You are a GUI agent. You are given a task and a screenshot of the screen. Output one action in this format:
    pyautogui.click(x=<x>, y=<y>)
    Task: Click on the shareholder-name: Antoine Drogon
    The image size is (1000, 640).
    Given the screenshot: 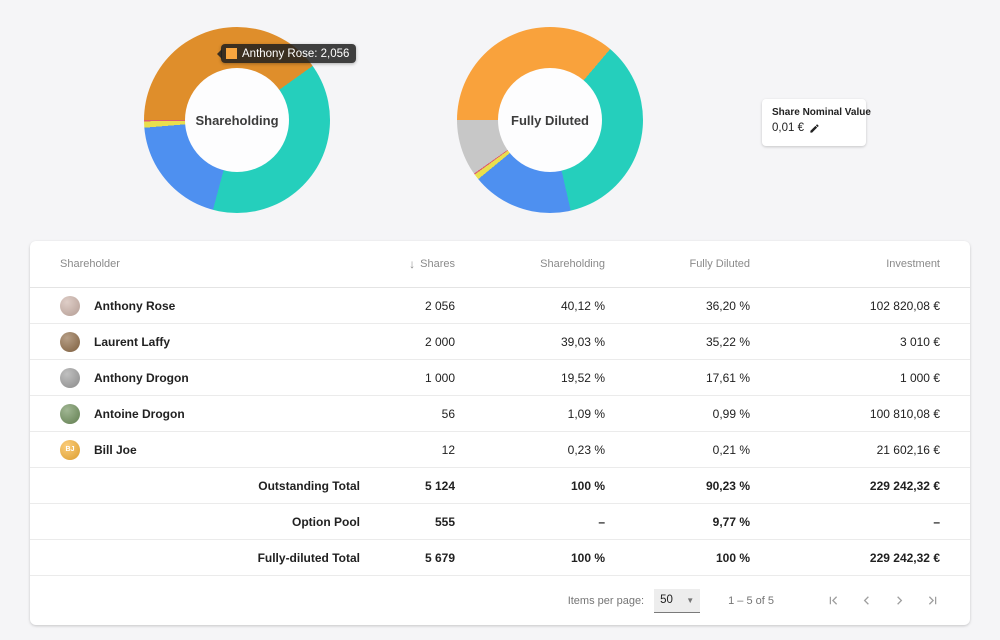 What is the action you would take?
    pyautogui.click(x=139, y=413)
    